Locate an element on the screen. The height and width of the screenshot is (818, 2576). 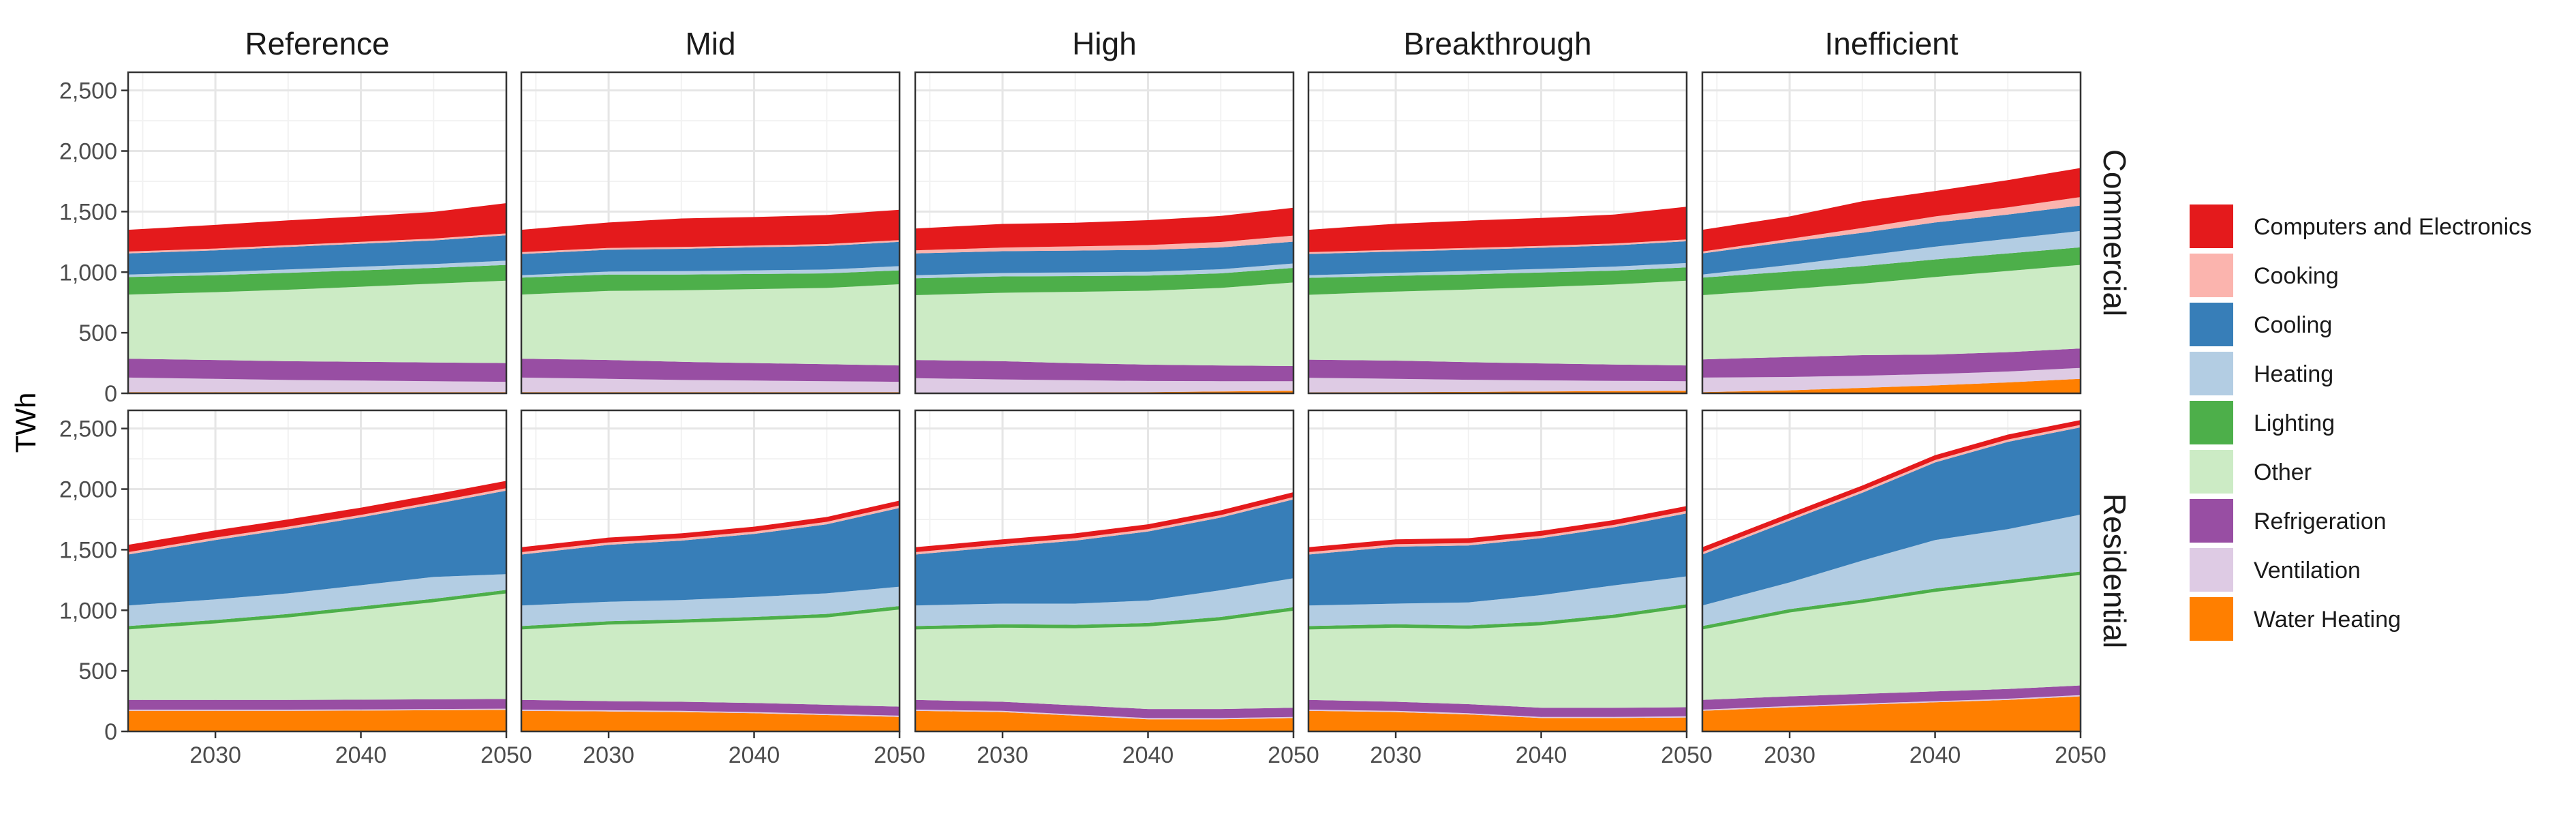
legend-label: Computers and Electronics is located at coordinates (2393, 227).